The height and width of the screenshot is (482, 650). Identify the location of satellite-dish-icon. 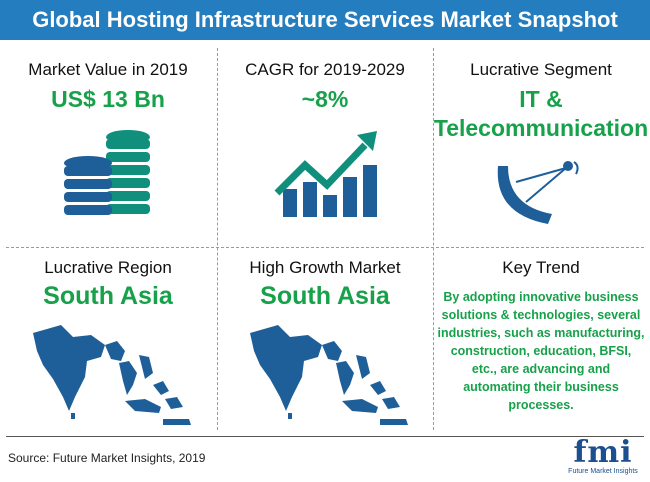
(538, 192).